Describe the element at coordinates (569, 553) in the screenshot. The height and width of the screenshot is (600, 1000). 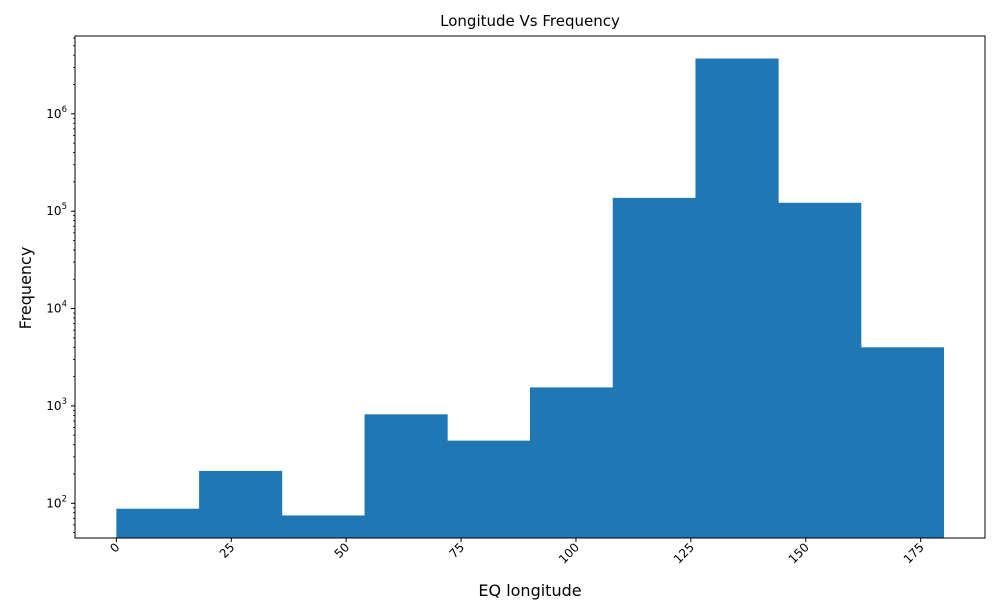
I see `x-tick-label: 100` at that location.